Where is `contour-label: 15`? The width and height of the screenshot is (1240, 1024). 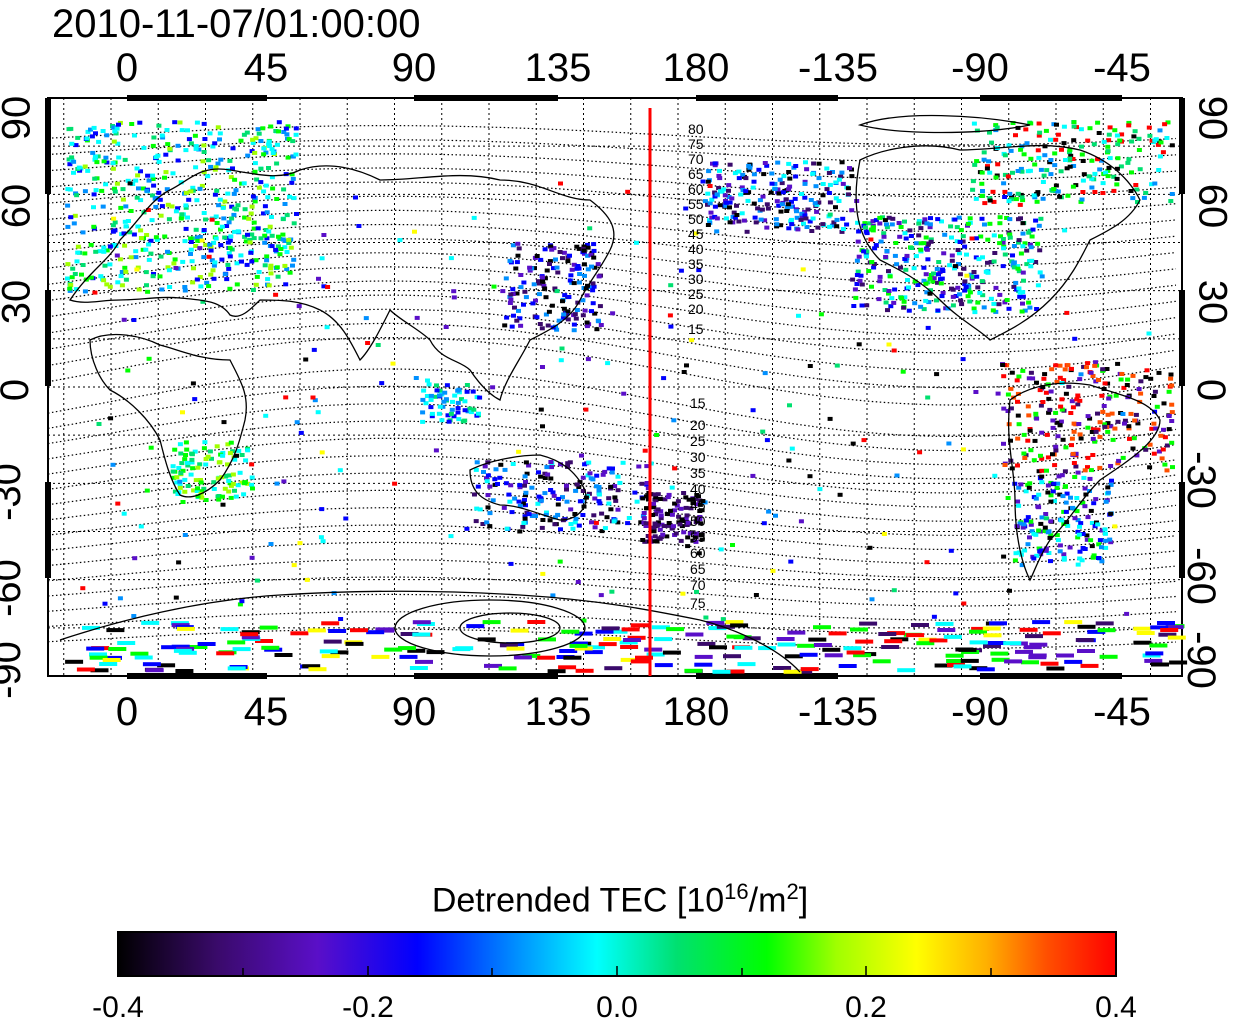
contour-label: 15 is located at coordinates (698, 403).